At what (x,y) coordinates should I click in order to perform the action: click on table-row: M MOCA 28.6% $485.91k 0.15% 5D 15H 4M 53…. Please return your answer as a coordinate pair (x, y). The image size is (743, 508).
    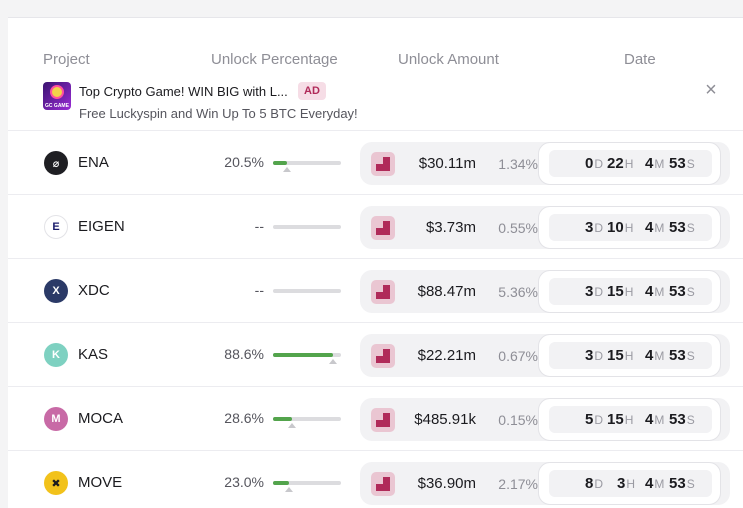
    Looking at the image, I should click on (375, 418).